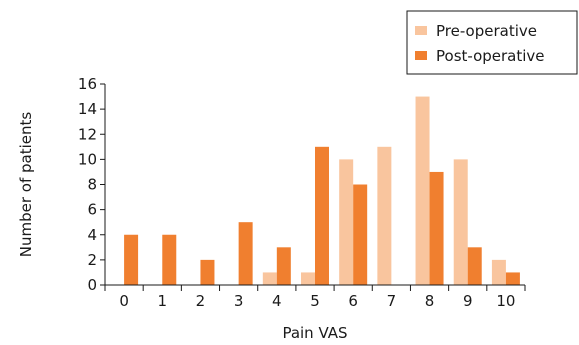 The width and height of the screenshot is (579, 345). What do you see at coordinates (421, 30) in the screenshot?
I see `legend-swatch-pre-operative` at bounding box center [421, 30].